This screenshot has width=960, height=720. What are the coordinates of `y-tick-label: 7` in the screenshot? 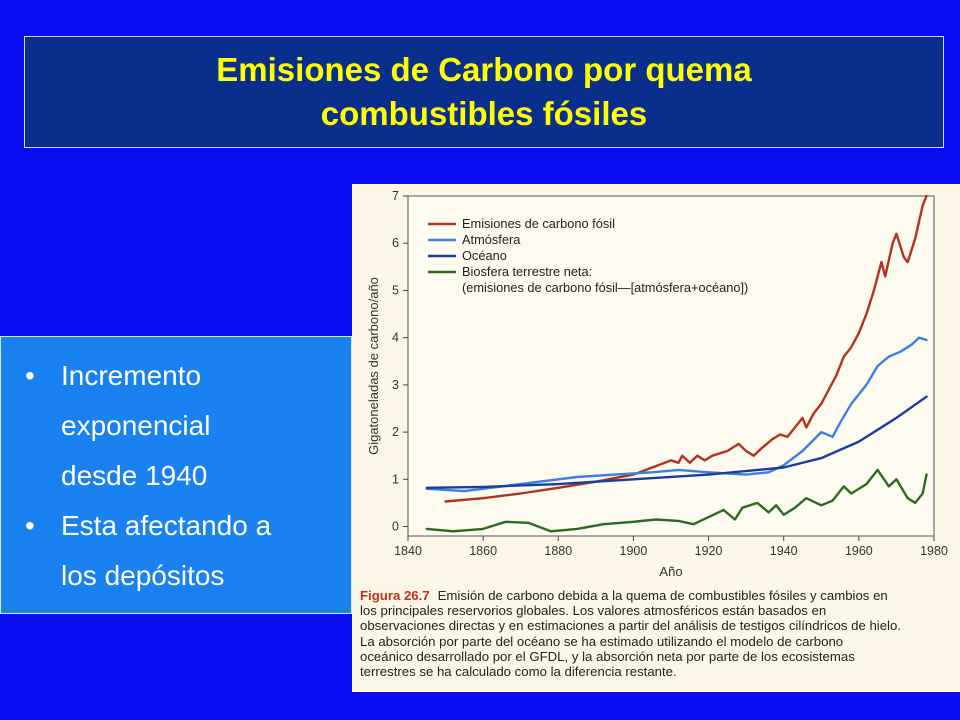 It's located at (395, 196).